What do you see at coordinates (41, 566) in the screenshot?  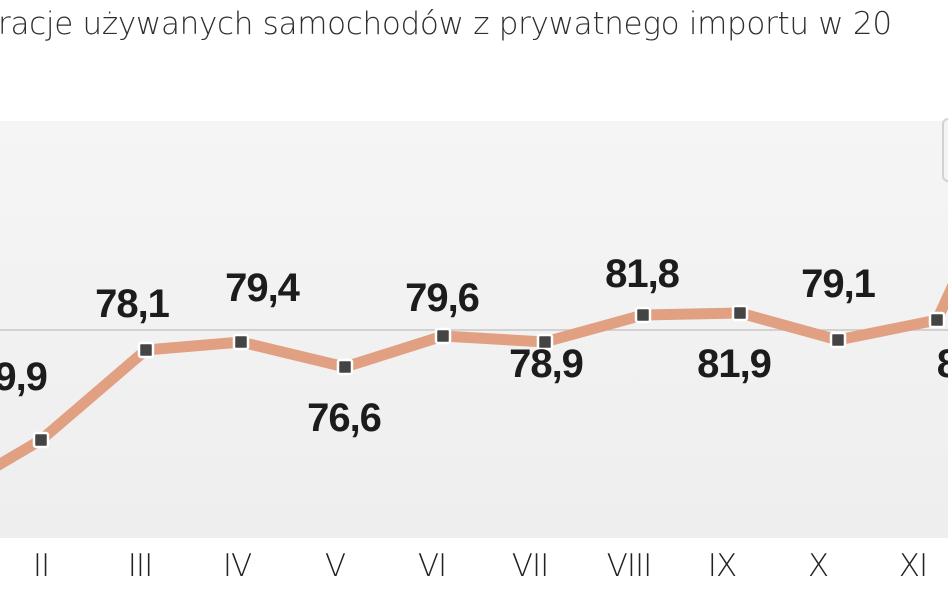 I see `x-tick: II` at bounding box center [41, 566].